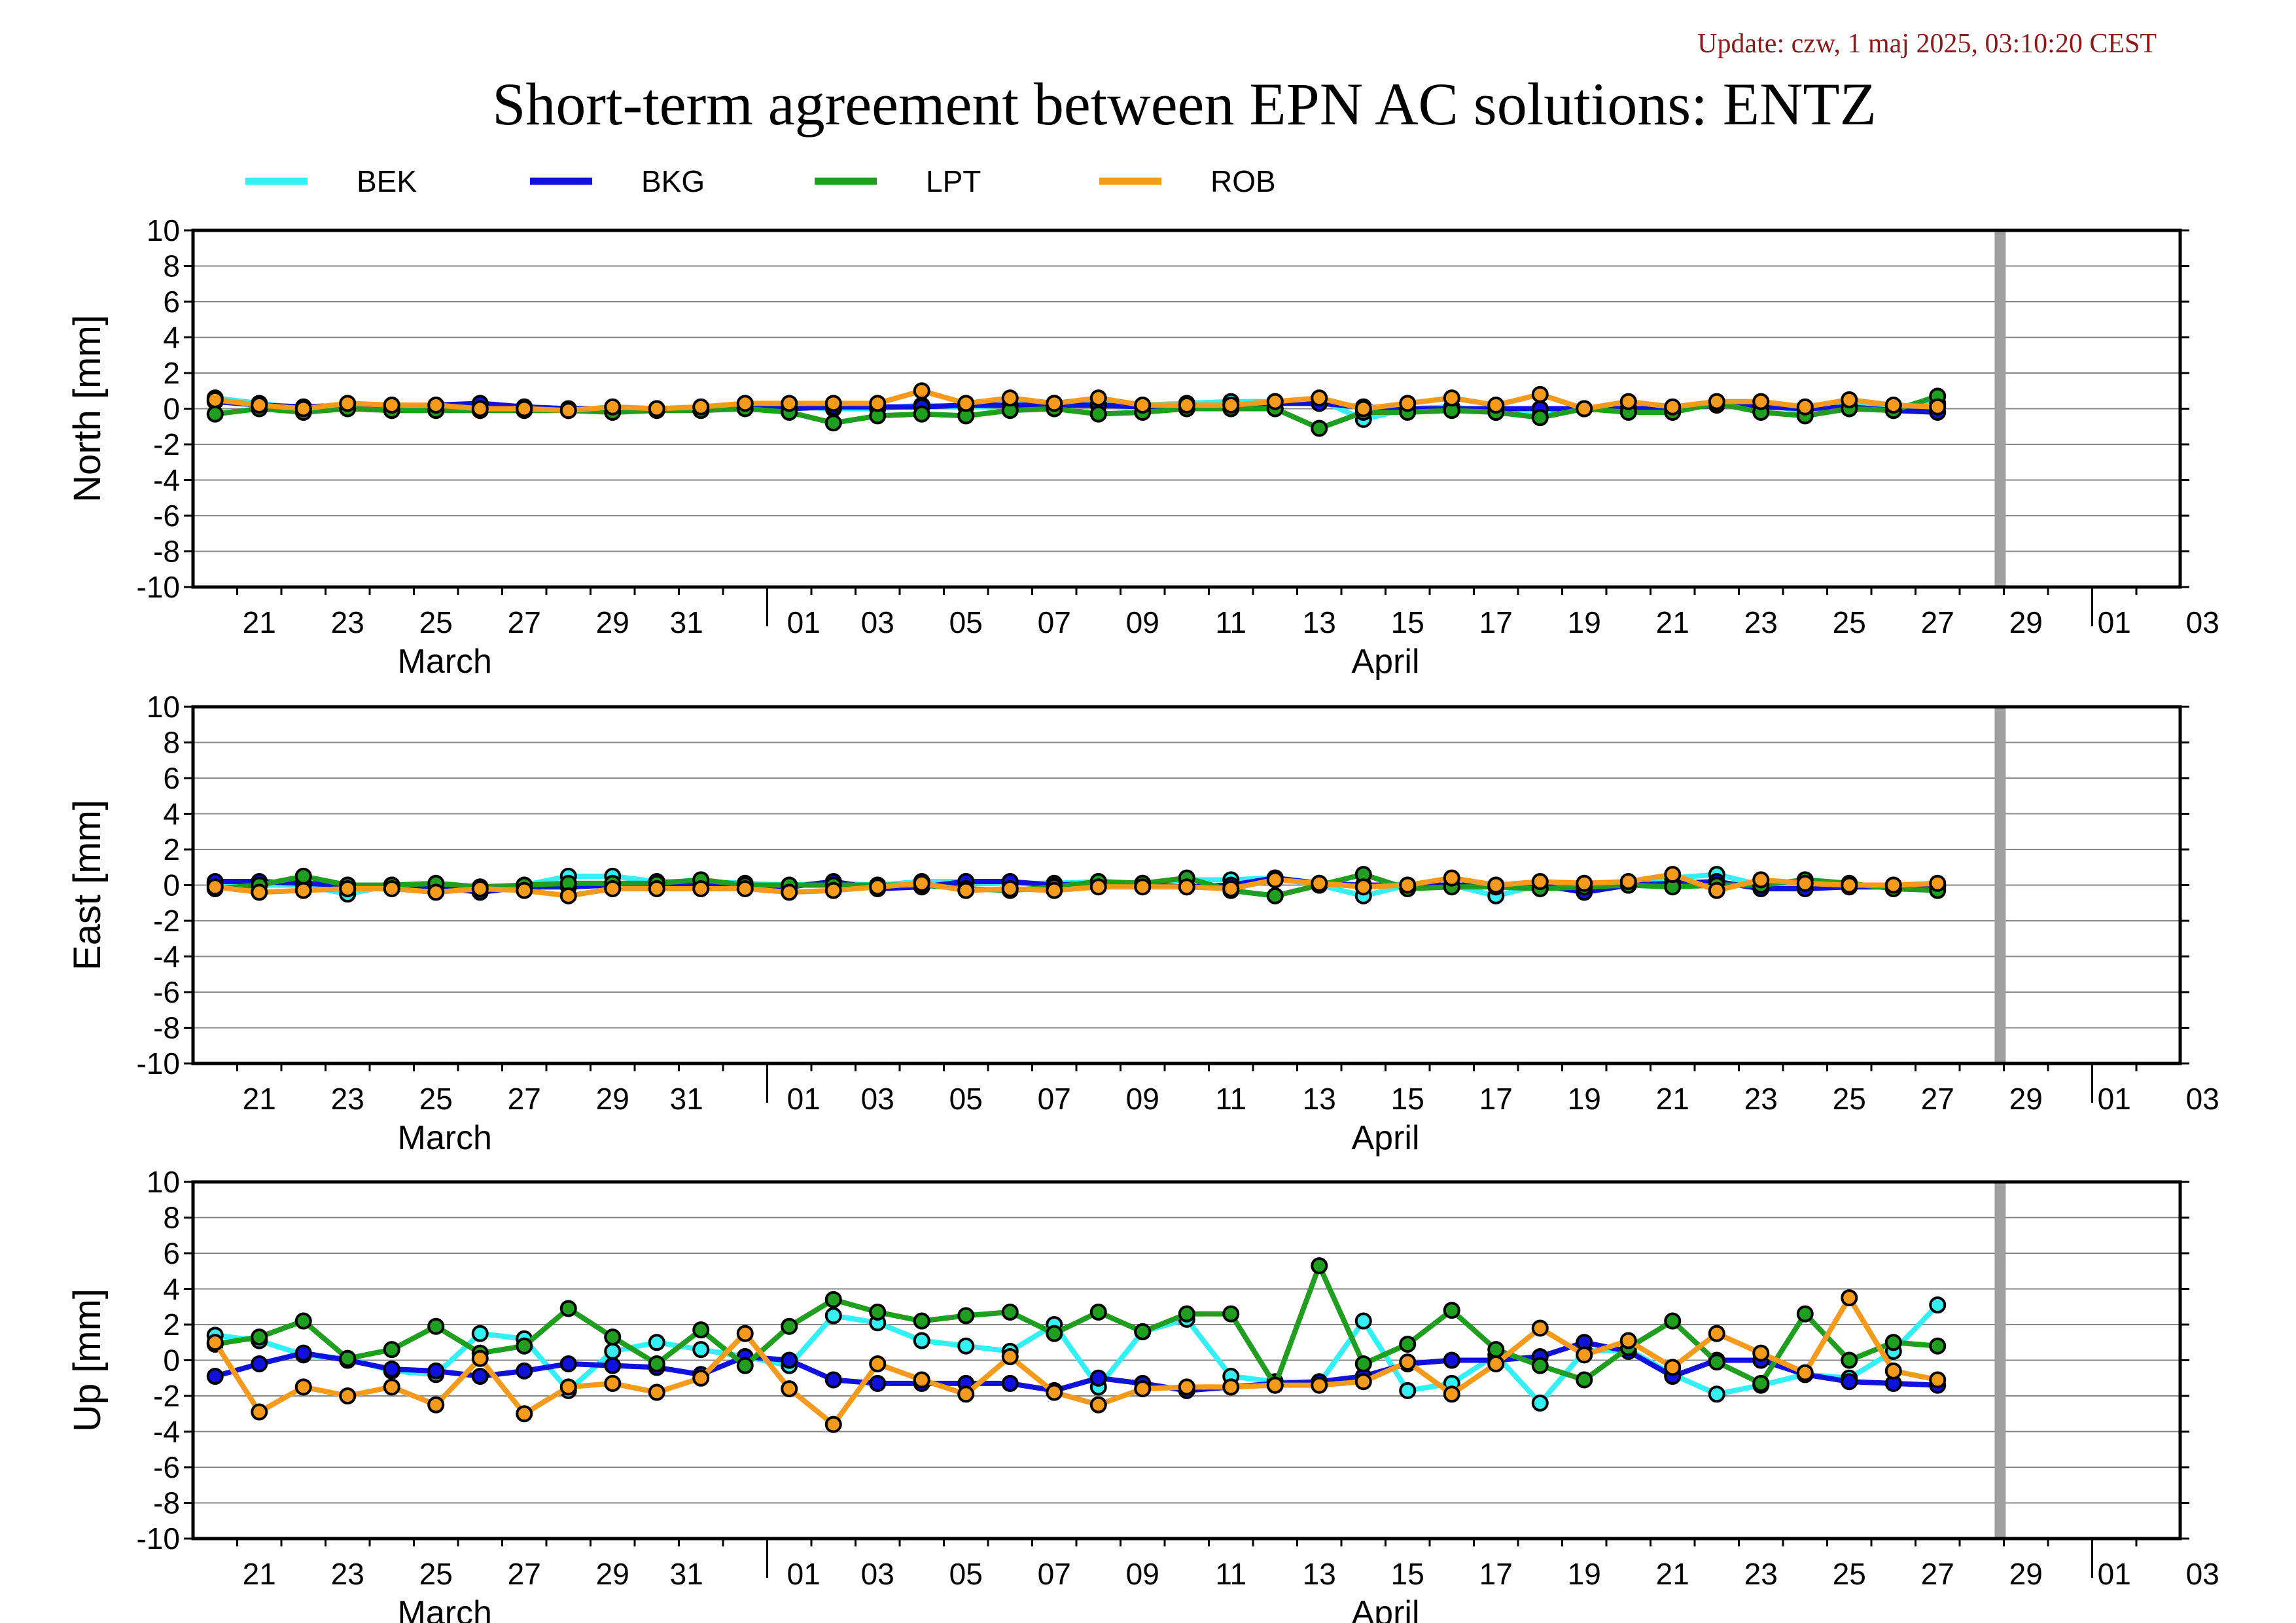 The height and width of the screenshot is (1623, 2296). Describe the element at coordinates (617, 181) in the screenshot. I see `legend-item-bkg: BKG` at that location.